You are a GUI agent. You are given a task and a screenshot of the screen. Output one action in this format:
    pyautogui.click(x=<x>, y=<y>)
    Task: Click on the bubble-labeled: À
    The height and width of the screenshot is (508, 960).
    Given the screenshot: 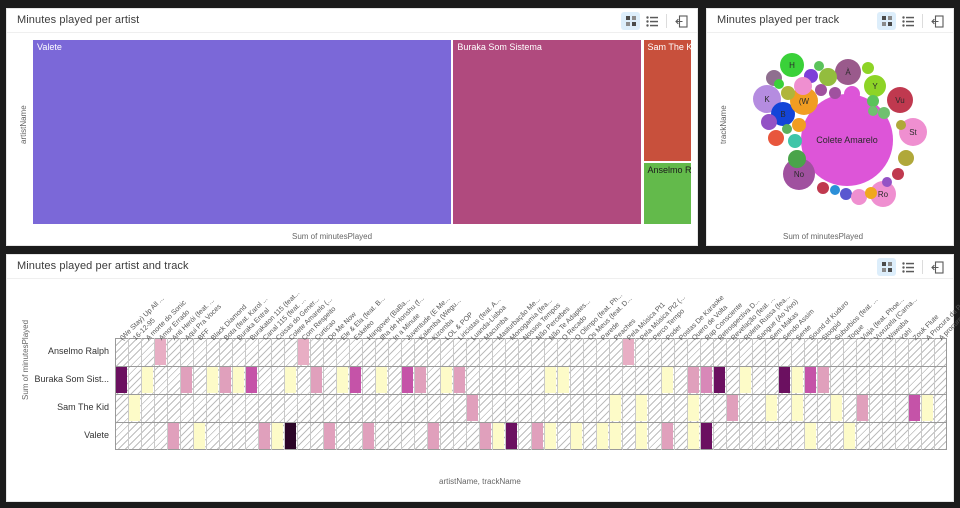 What is the action you would take?
    pyautogui.click(x=848, y=72)
    